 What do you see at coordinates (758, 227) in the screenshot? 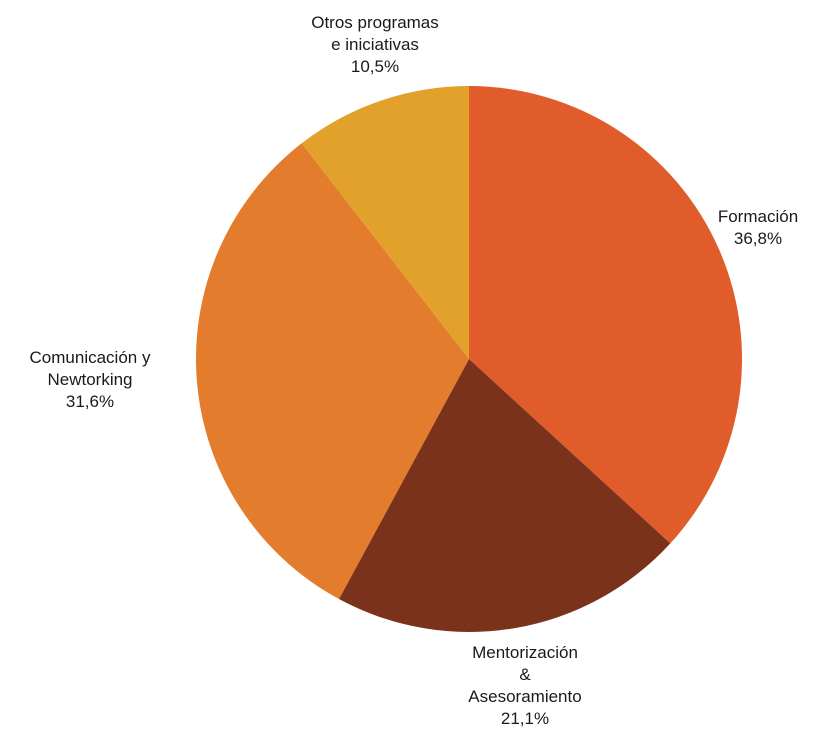
I see `slice-label-1: Formación 36,8%` at bounding box center [758, 227].